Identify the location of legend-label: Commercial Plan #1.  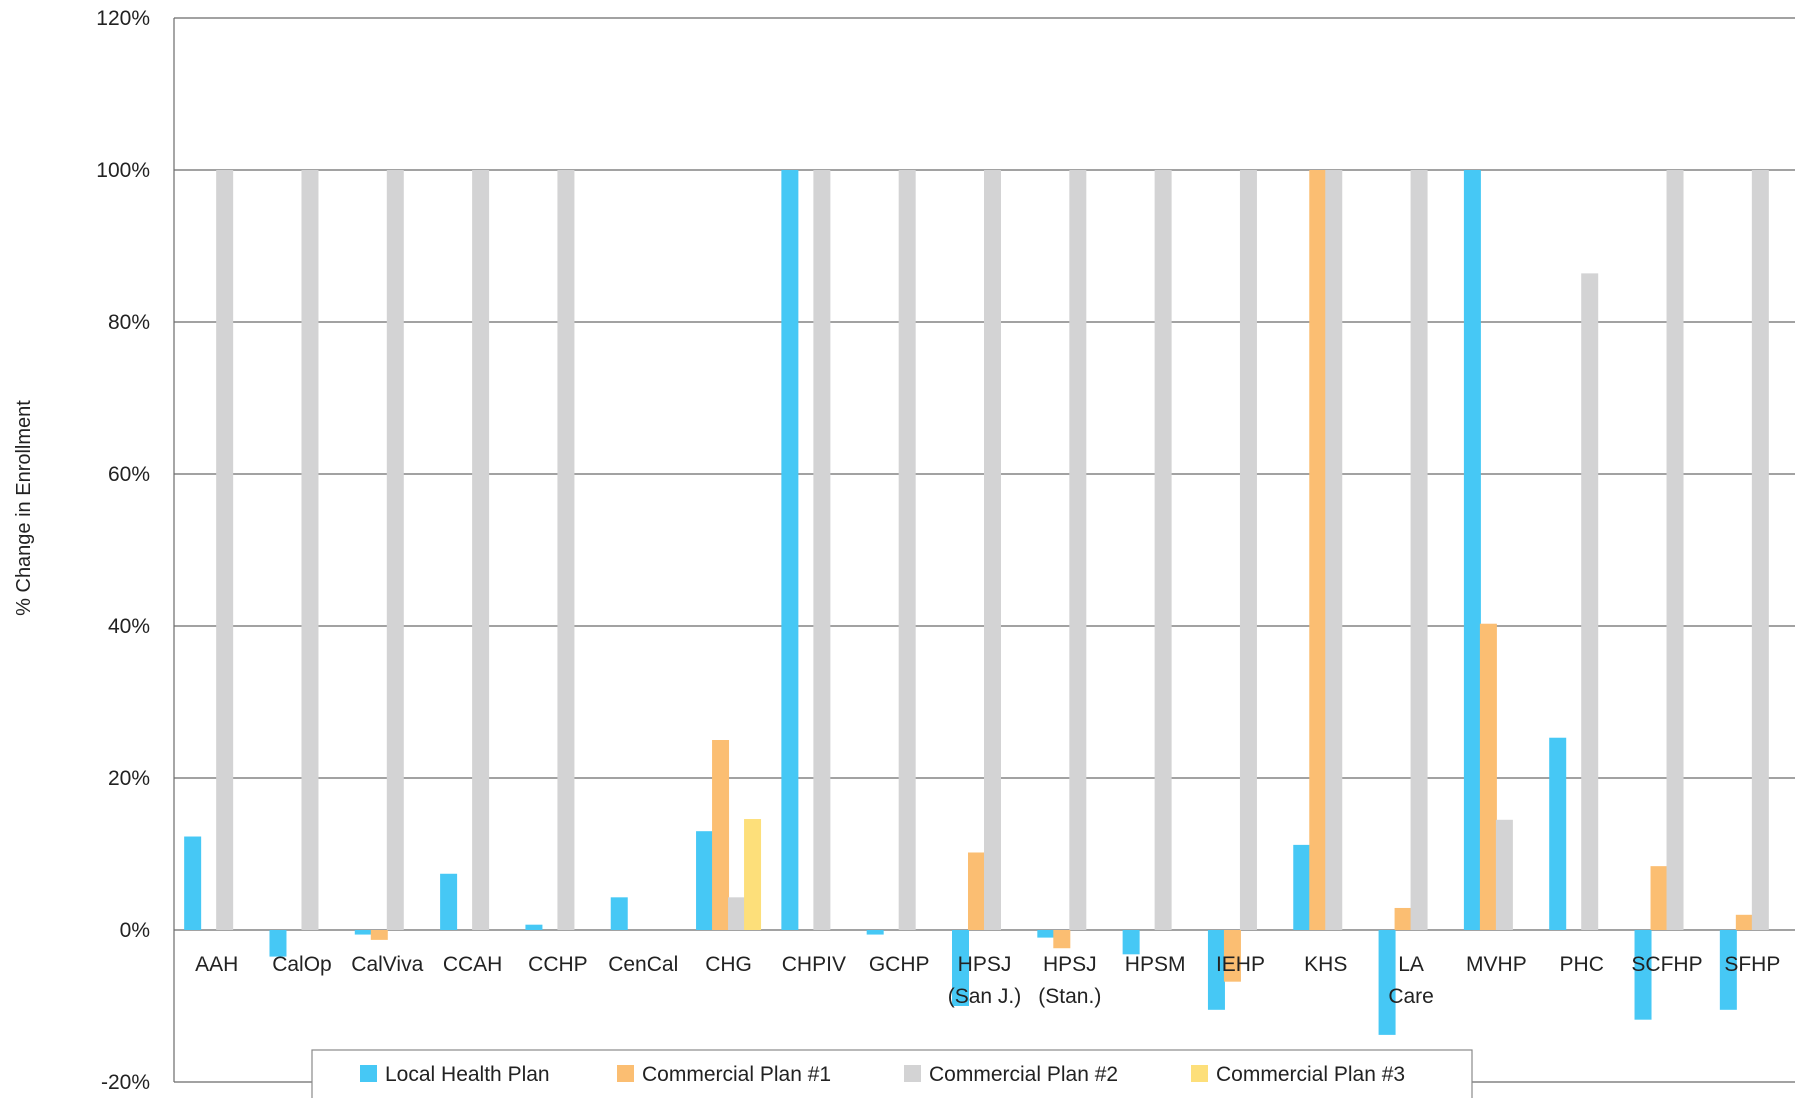
(736, 1074).